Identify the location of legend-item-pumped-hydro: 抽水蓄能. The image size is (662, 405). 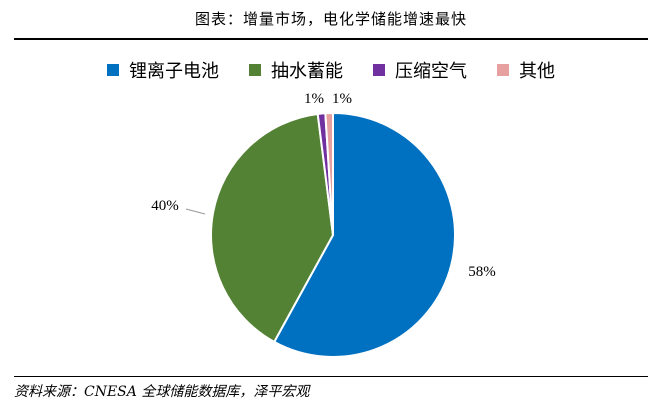
(296, 70).